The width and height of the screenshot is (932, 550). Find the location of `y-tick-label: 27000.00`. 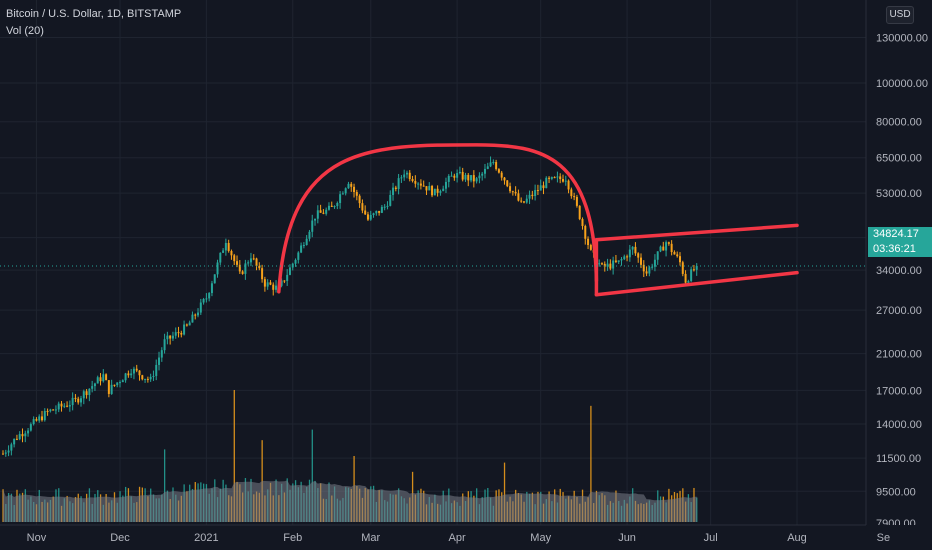

y-tick-label: 27000.00 is located at coordinates (899, 311).